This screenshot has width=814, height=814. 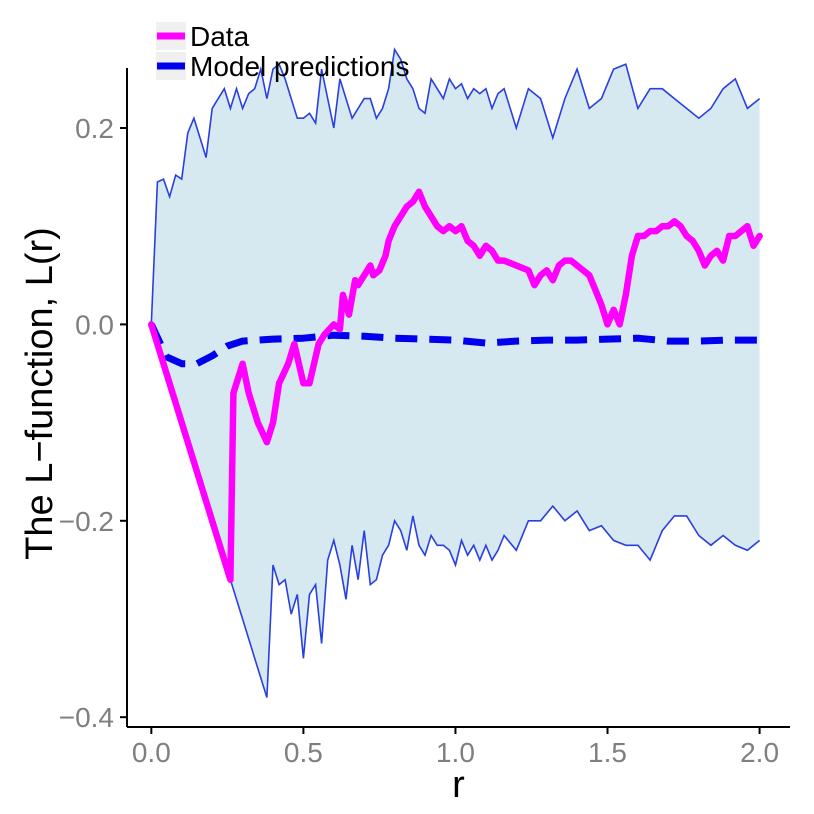 What do you see at coordinates (759, 752) in the screenshot?
I see `x-tick-label: 2.0` at bounding box center [759, 752].